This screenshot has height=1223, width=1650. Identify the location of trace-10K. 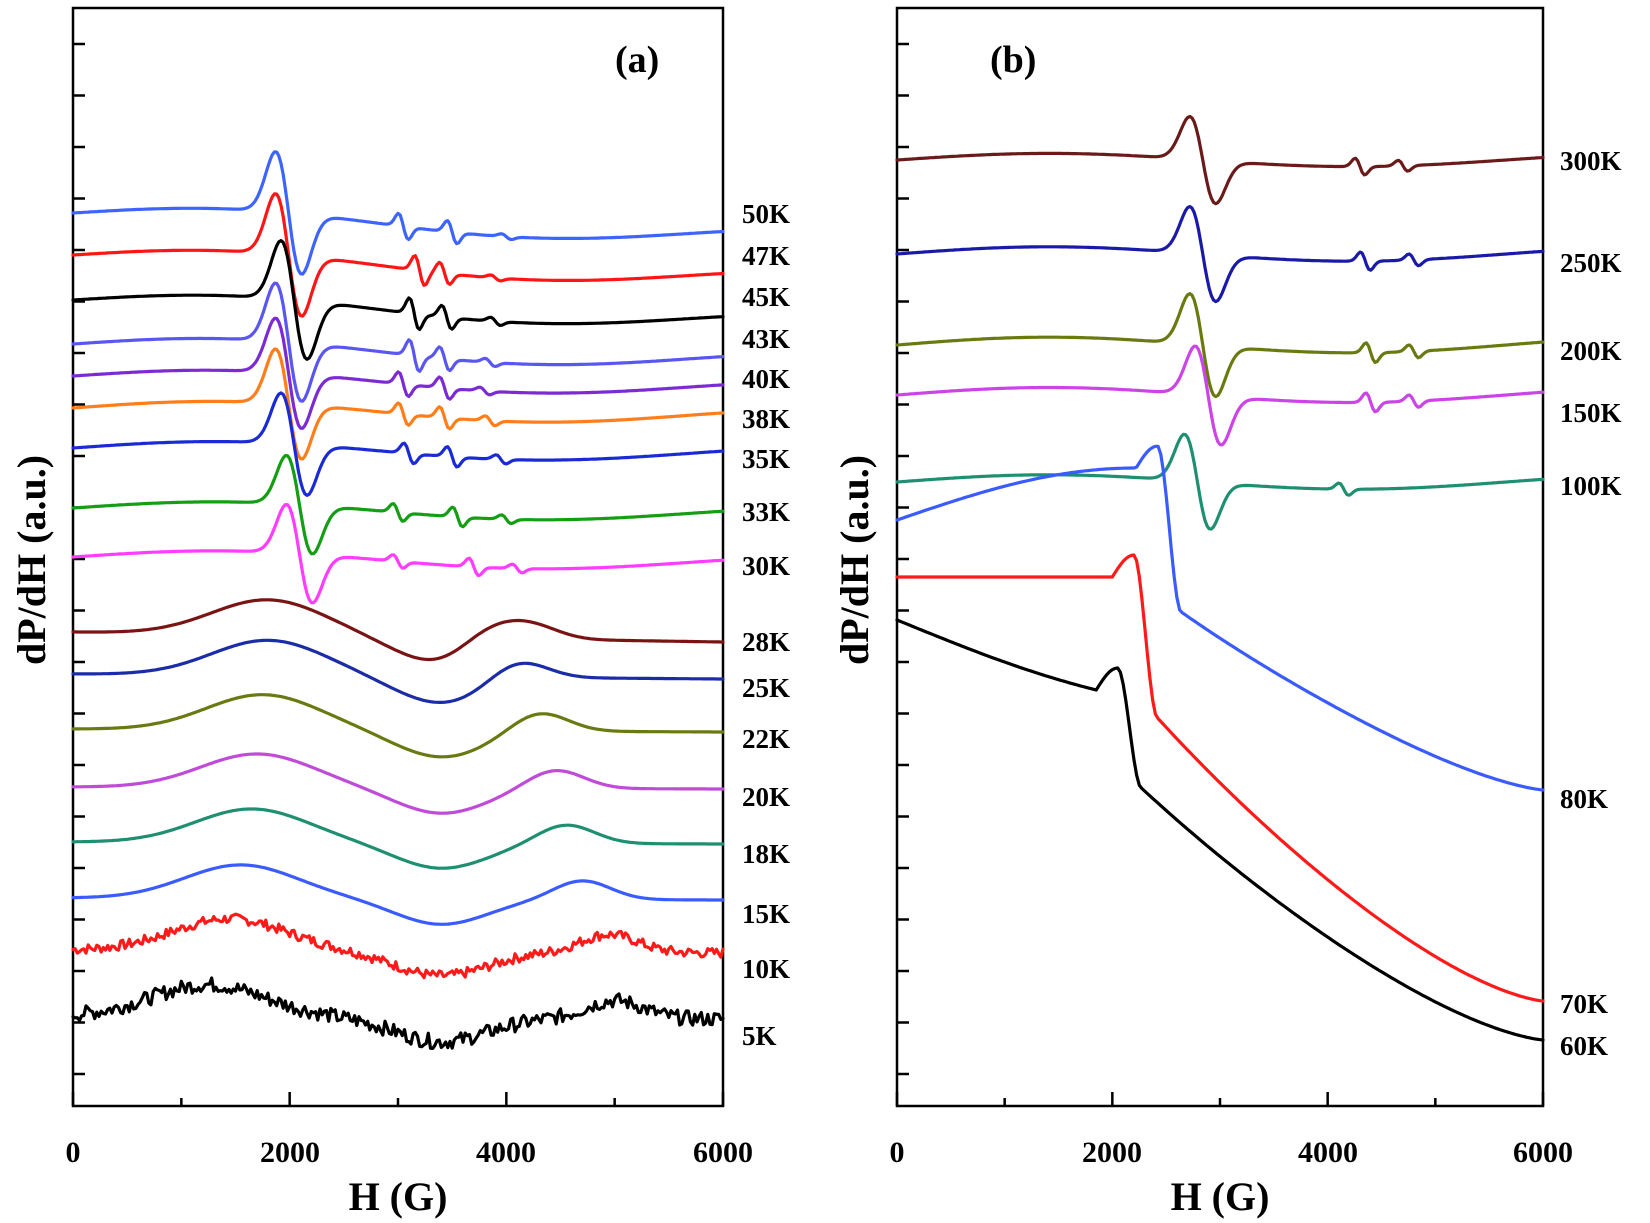
(398, 946).